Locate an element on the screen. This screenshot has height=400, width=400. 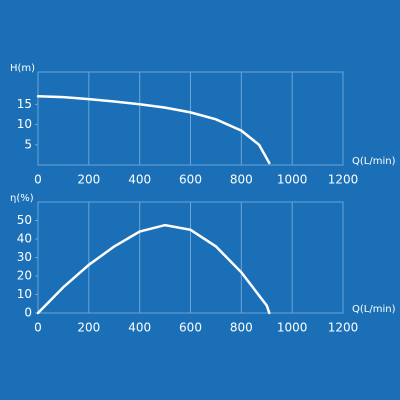
y-tick-label: 5 is located at coordinates (28, 144).